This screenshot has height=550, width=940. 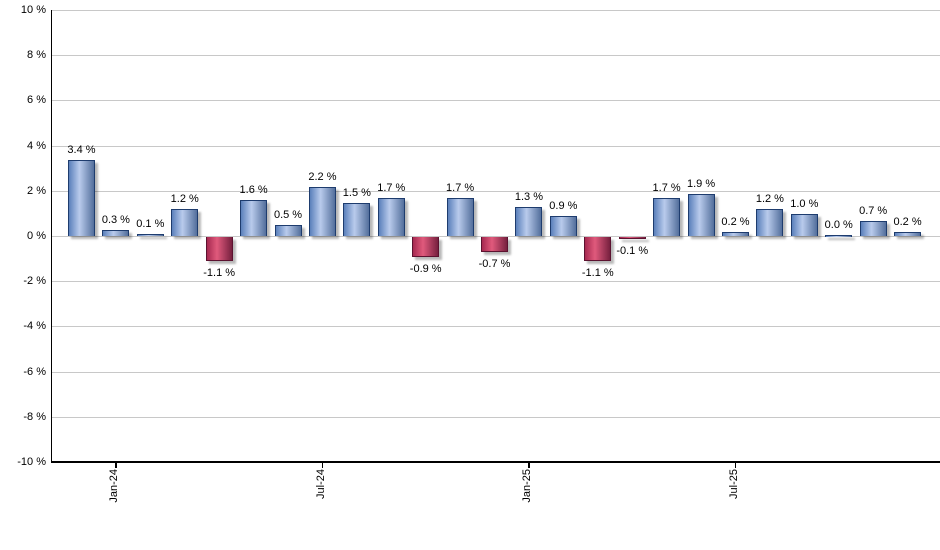 I want to click on bar-value-label: 3.4 %, so click(x=81, y=149).